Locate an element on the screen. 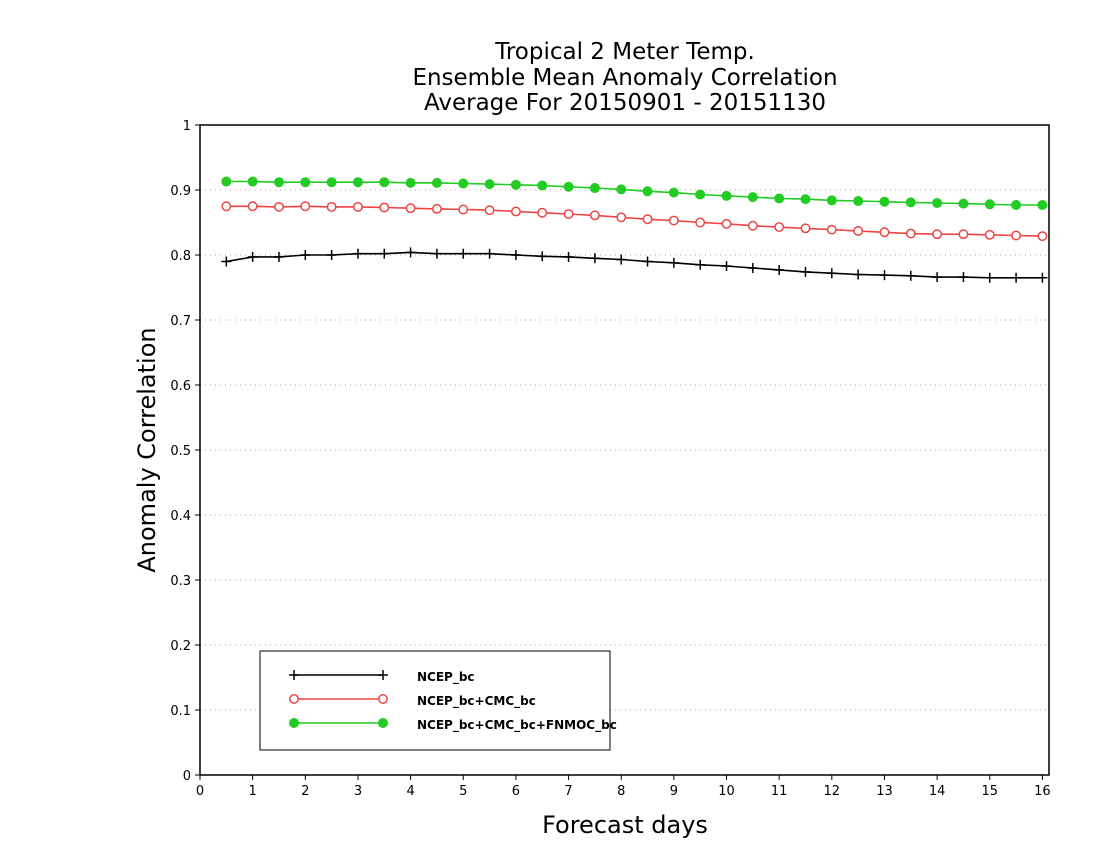 The width and height of the screenshot is (1100, 854). series-ncep-bc is located at coordinates (634, 265).